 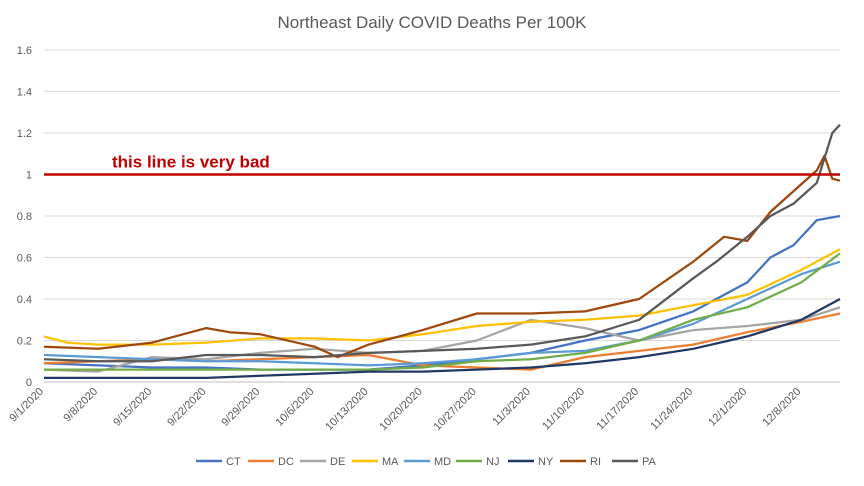 What do you see at coordinates (337, 462) in the screenshot?
I see `legend-label-de: DE` at bounding box center [337, 462].